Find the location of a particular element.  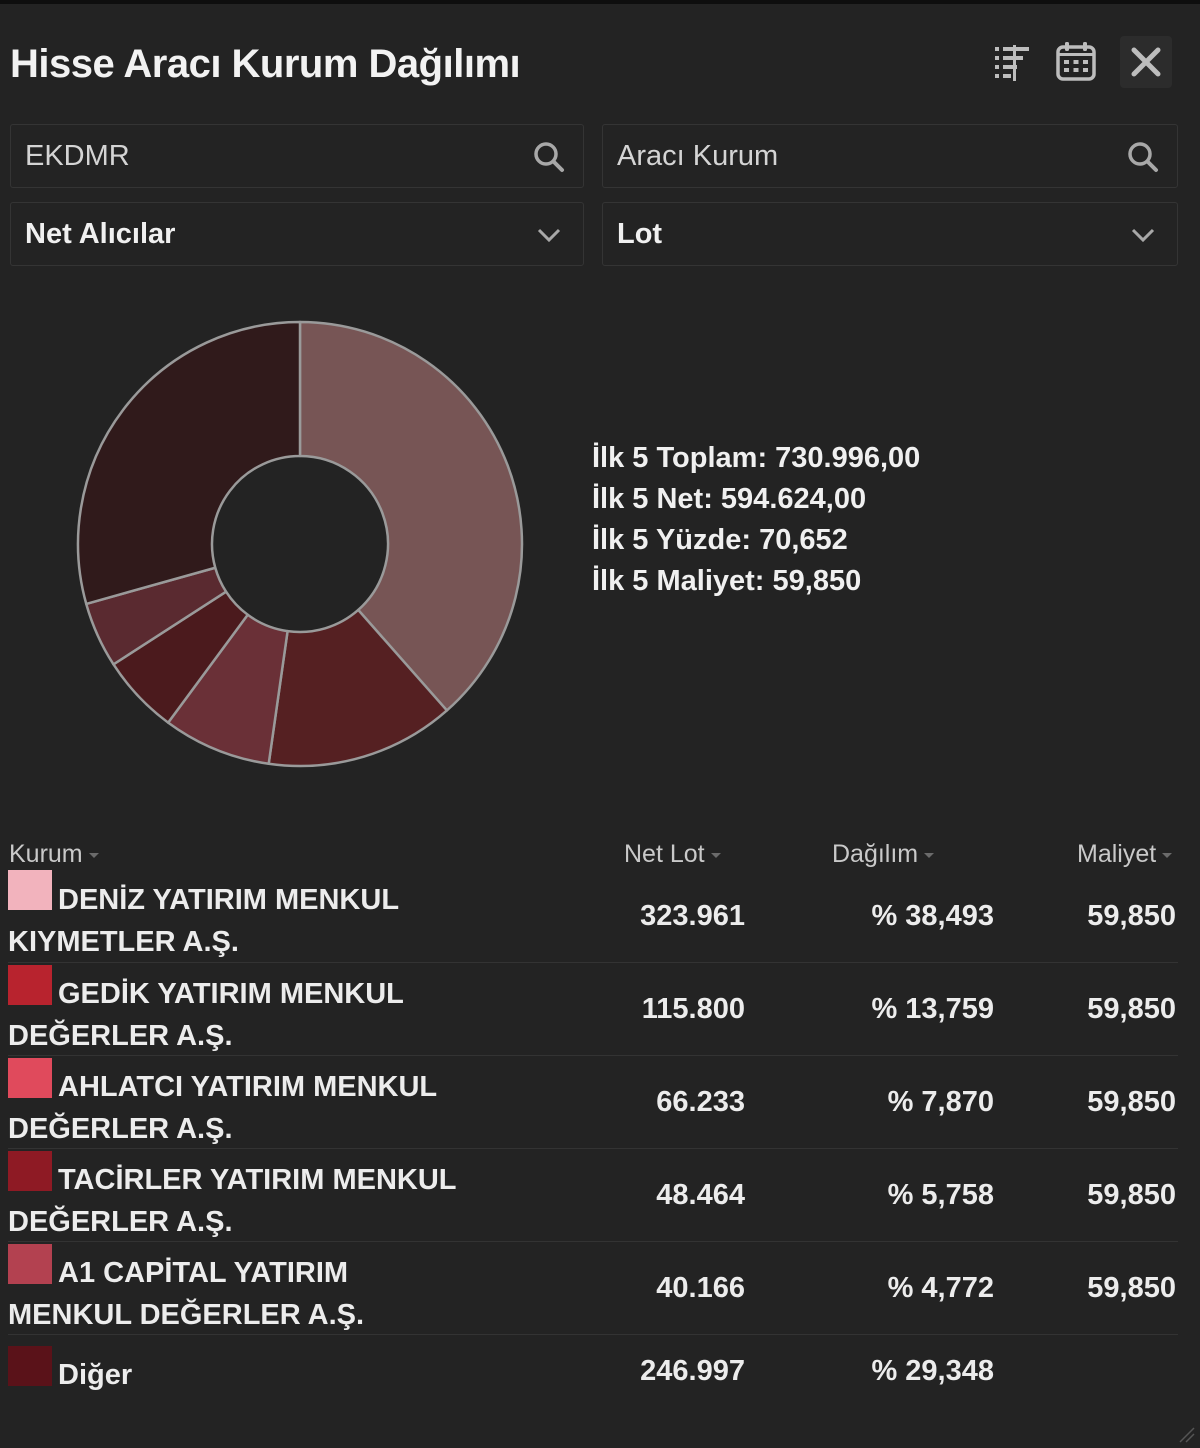

broker-name: DENİZ YATIRIM MENKUL KIYMETLER A.Ş. is located at coordinates (203, 921).